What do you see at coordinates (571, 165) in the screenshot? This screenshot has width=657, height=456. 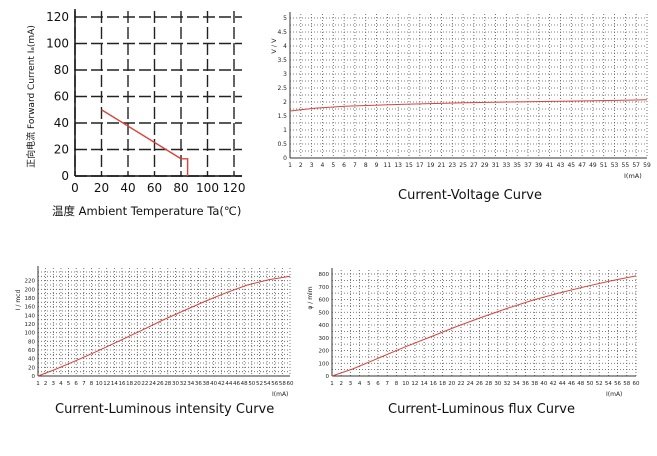 I see `x-tick-label: 45` at bounding box center [571, 165].